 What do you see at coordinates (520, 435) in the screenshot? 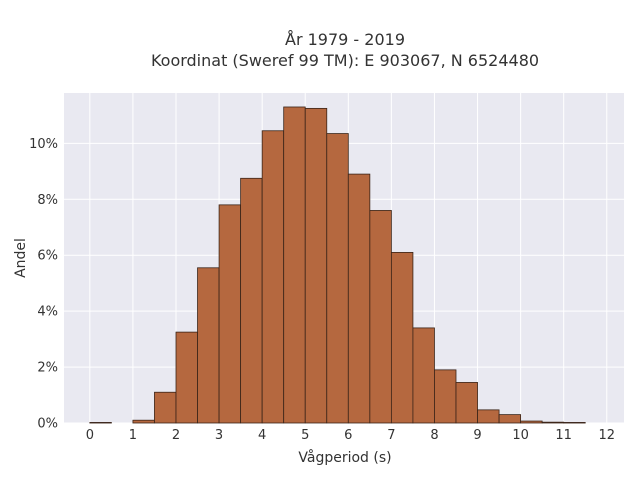
I see `x-tick-label: 10` at bounding box center [520, 435].